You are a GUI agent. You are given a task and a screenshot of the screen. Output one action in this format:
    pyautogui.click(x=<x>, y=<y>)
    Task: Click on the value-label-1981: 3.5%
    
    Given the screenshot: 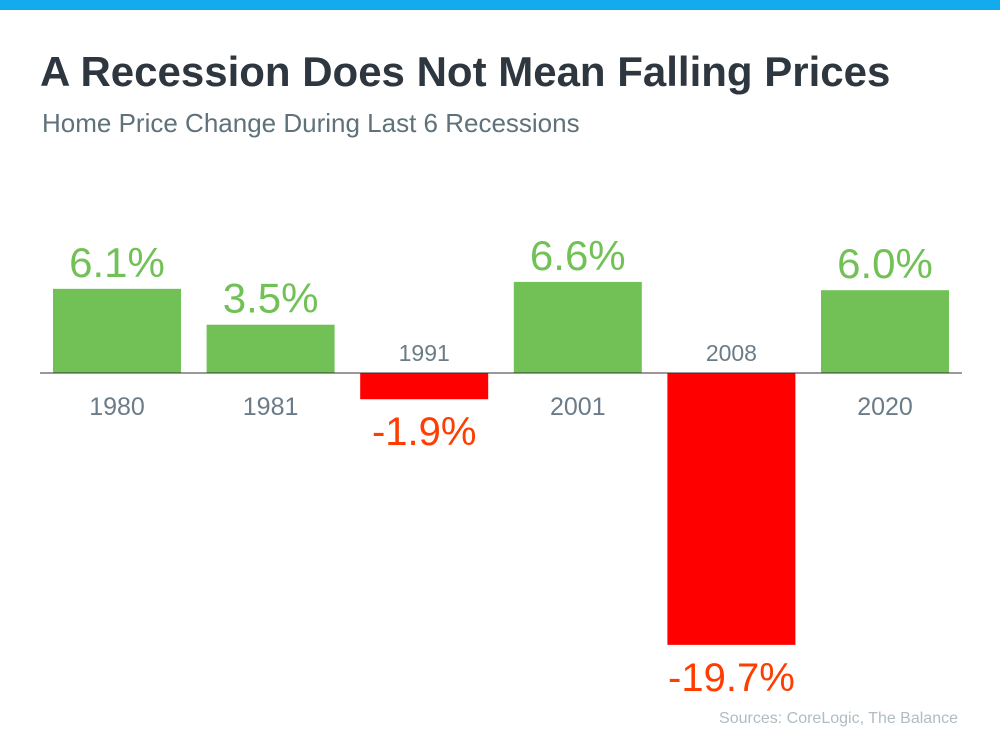 What is the action you would take?
    pyautogui.click(x=271, y=298)
    